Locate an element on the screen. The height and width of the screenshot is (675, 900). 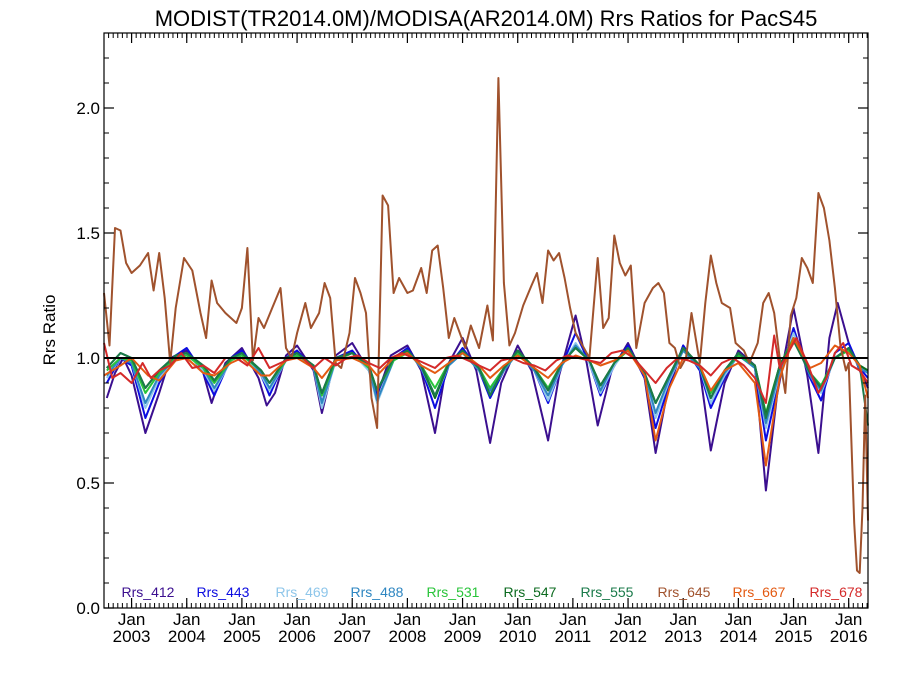
y-axis-label: Rrs Ratio is located at coordinates (49, 330).